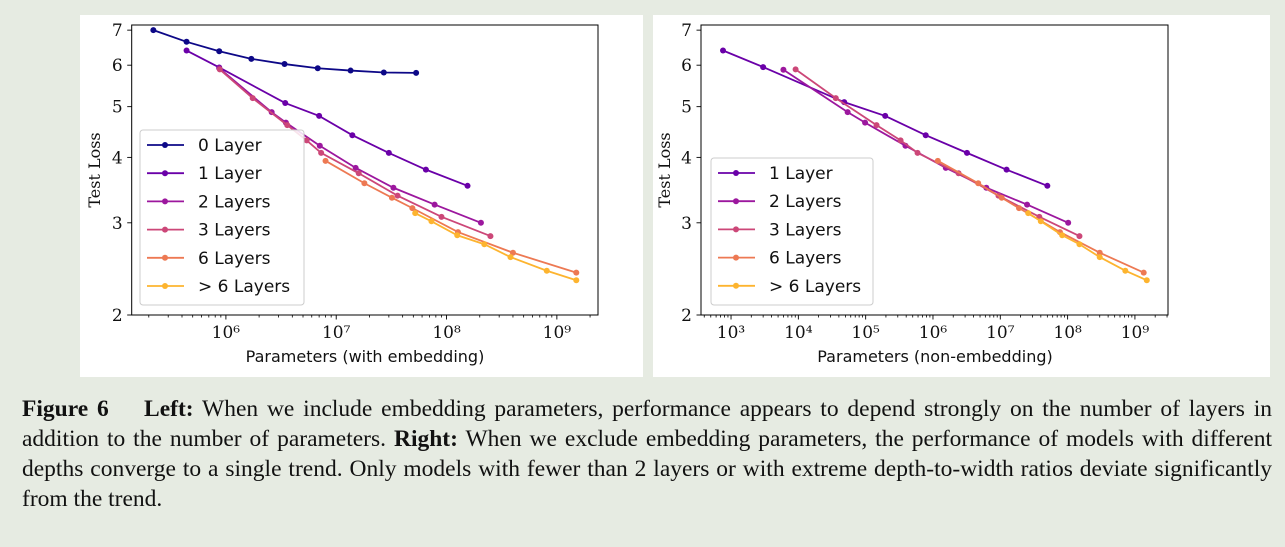  I want to click on y-tick-label: 3, so click(686, 224).